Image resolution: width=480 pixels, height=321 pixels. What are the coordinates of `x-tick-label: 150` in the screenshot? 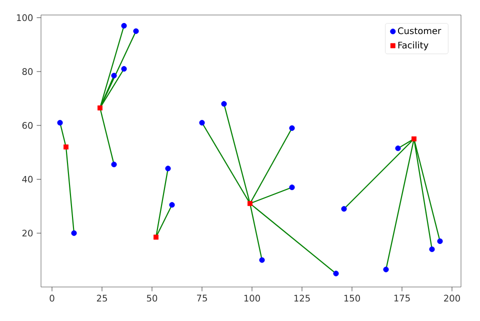 It's located at (352, 298).